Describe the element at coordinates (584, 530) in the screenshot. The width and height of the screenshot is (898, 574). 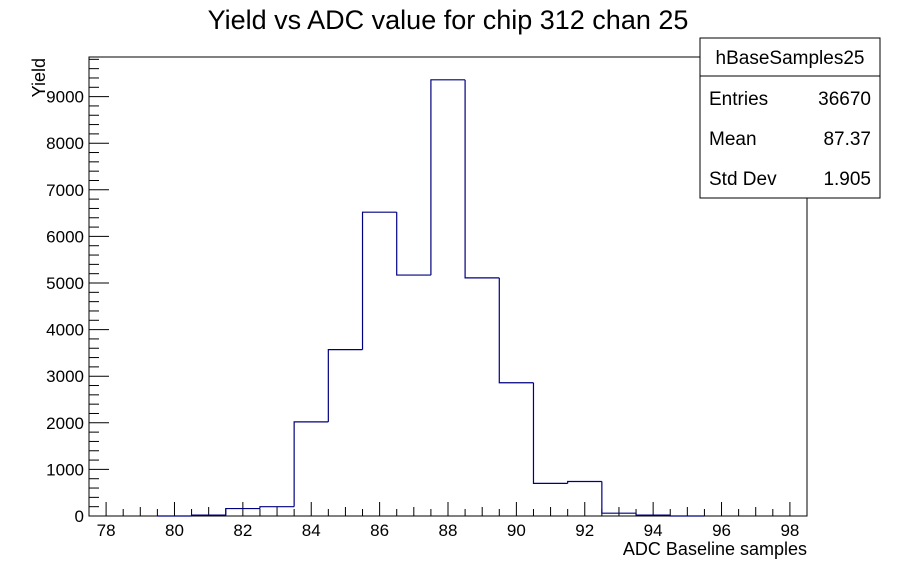
I see `x-tick-label: 92` at that location.